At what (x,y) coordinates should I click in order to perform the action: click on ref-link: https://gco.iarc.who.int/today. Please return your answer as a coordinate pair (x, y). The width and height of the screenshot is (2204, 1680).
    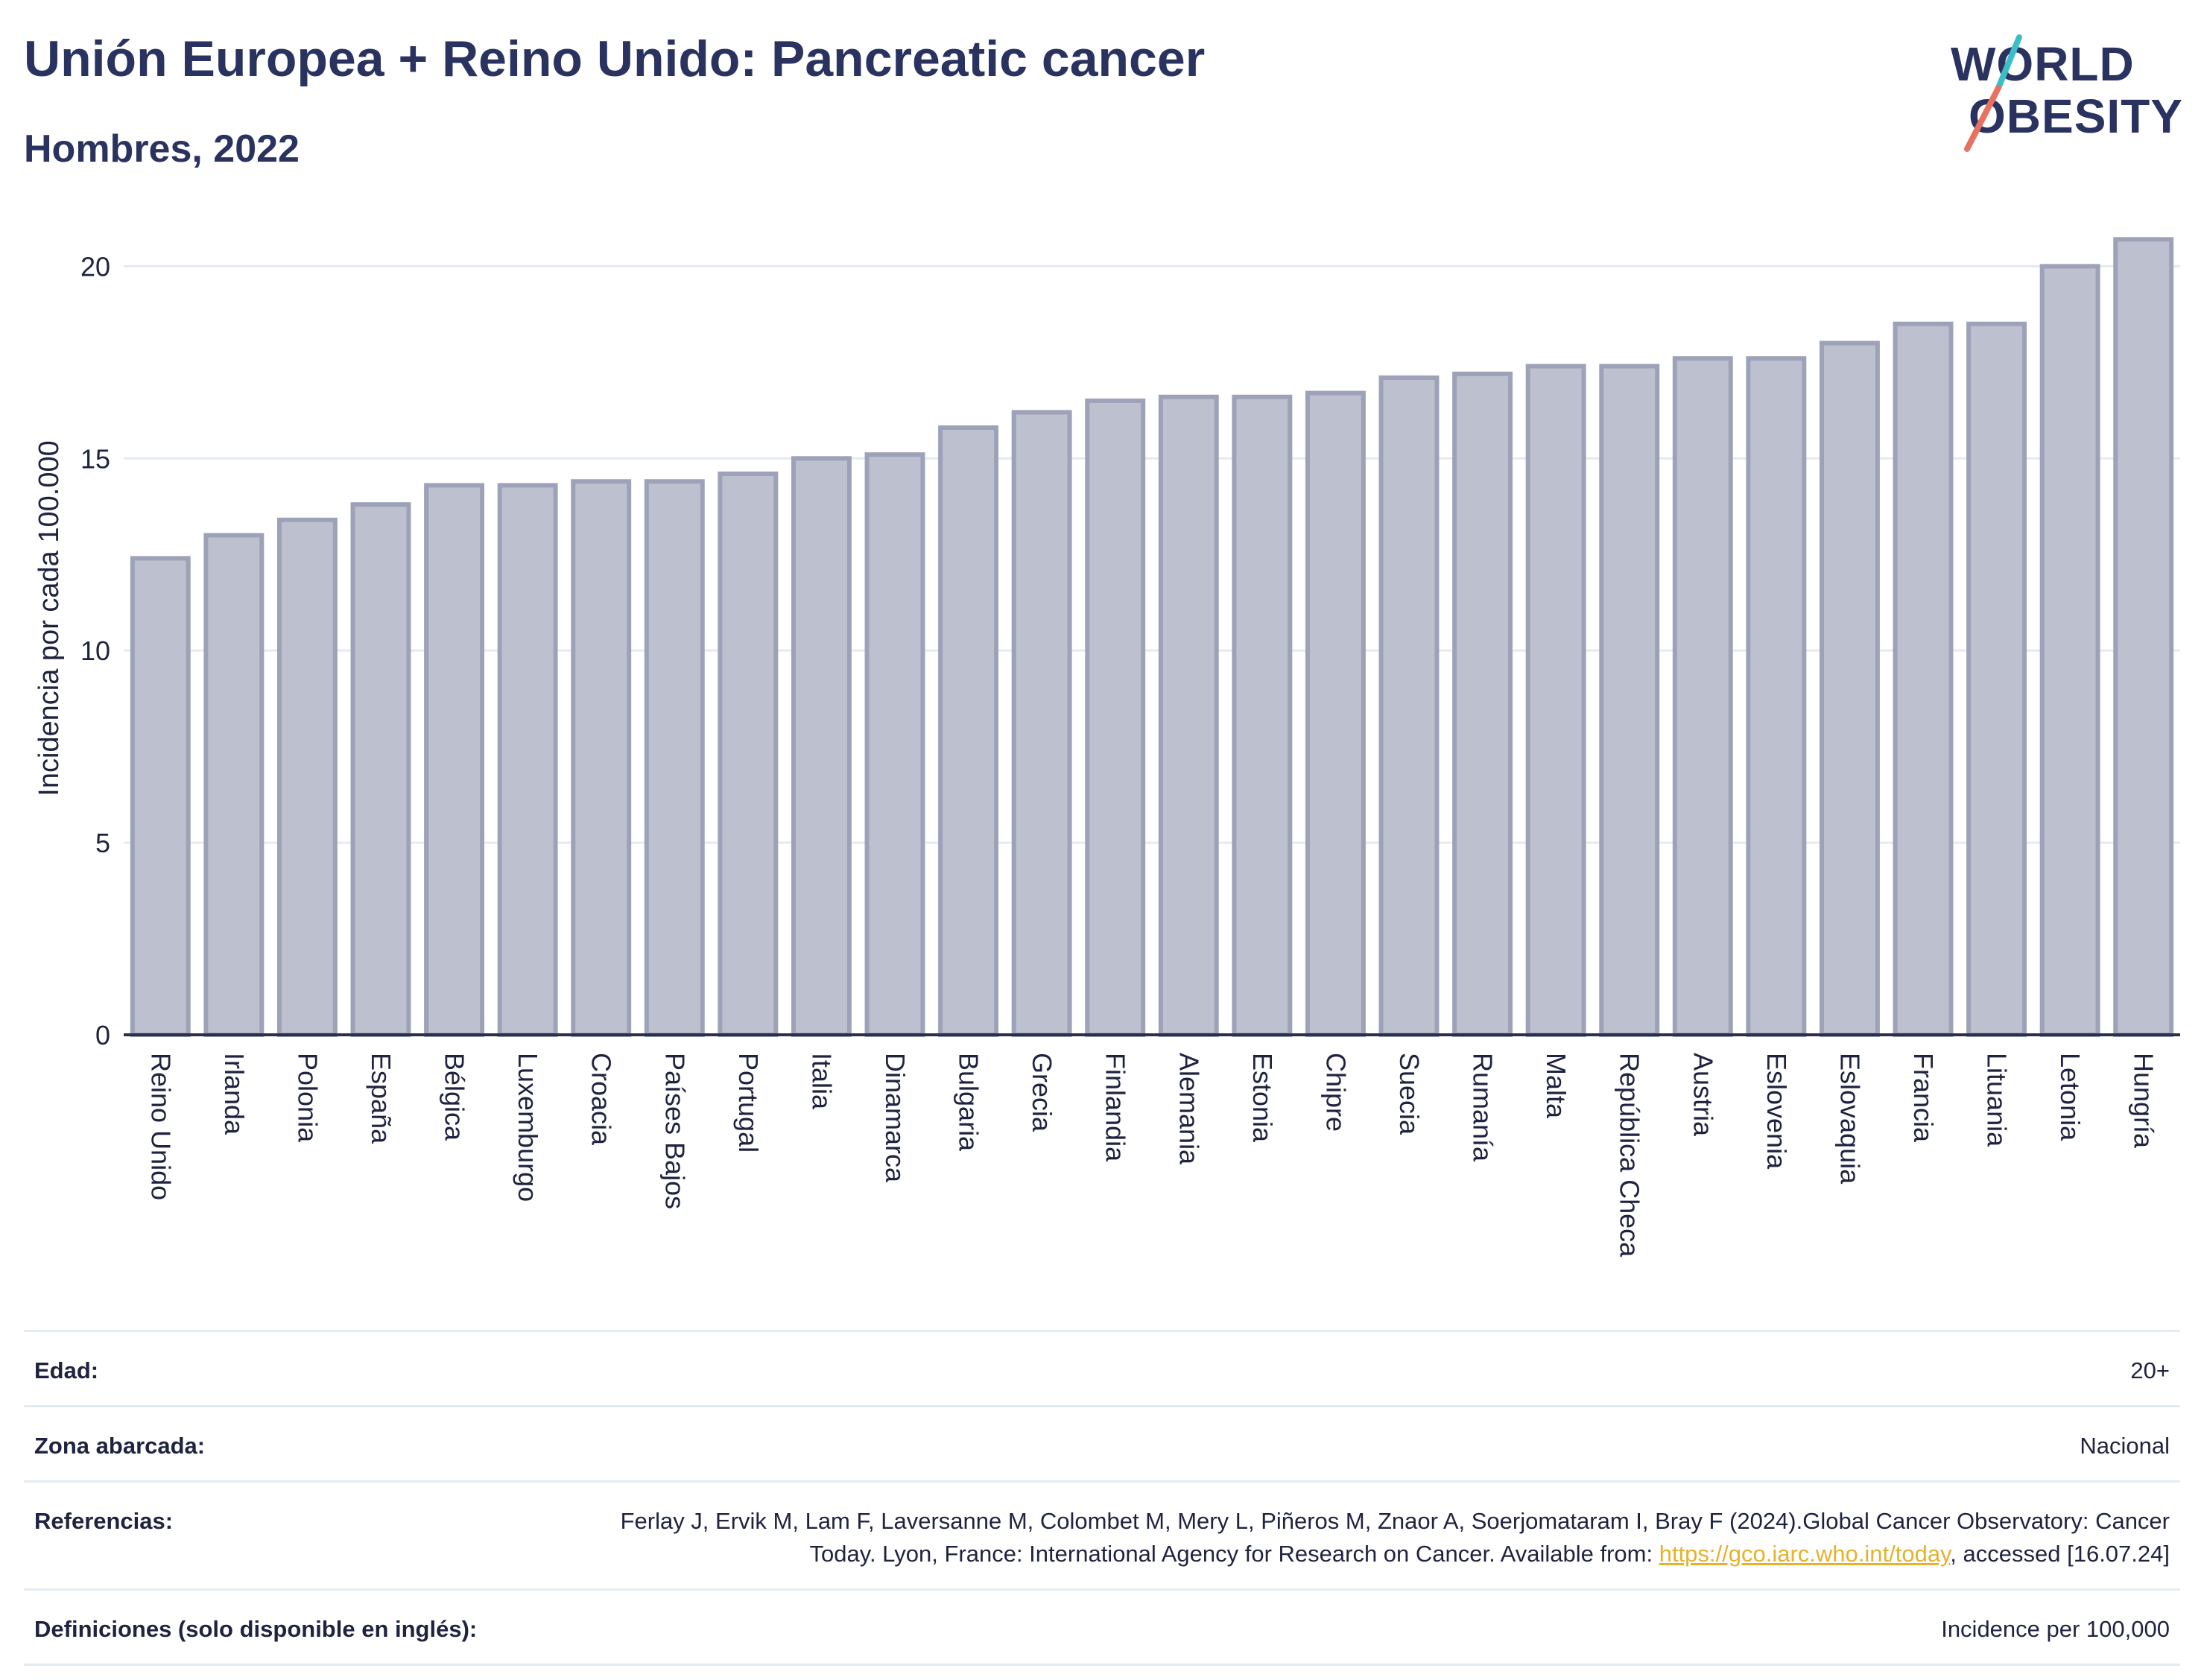
    Looking at the image, I should click on (1805, 1554).